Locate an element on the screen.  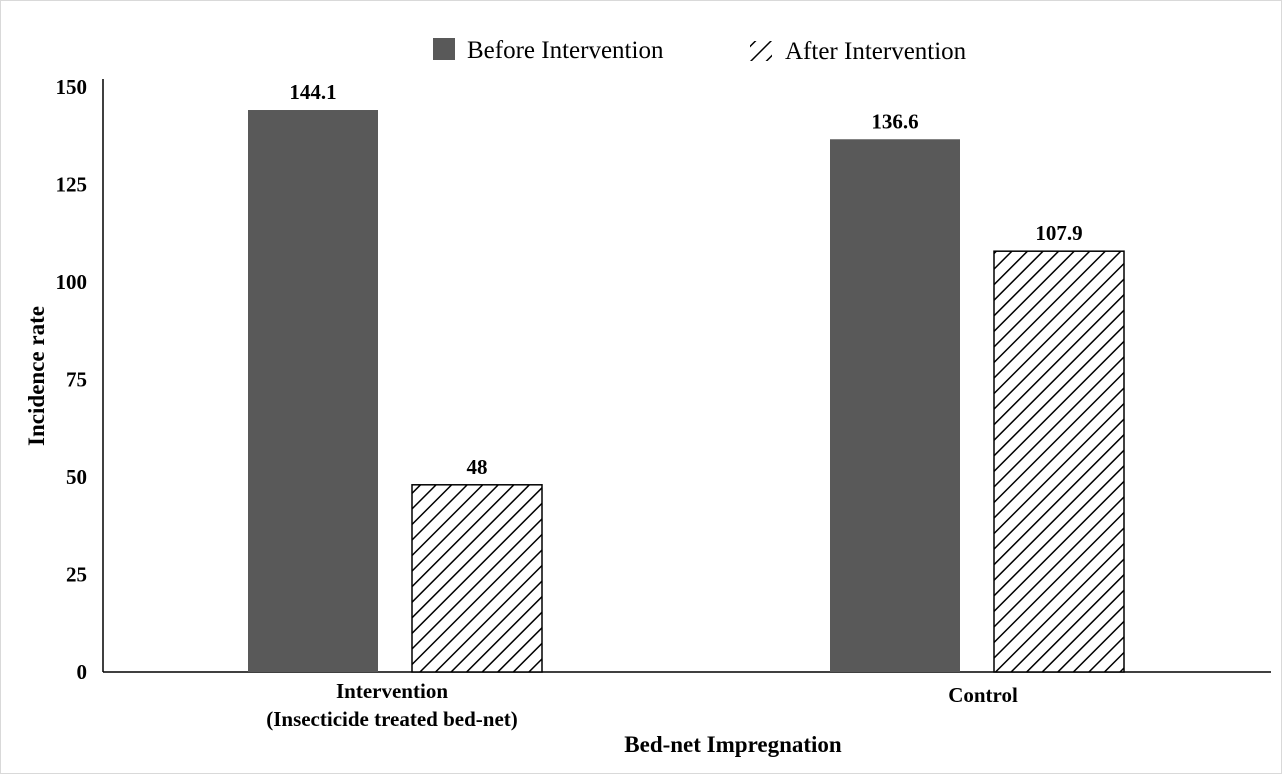
bar-before-intervention is located at coordinates (313, 391).